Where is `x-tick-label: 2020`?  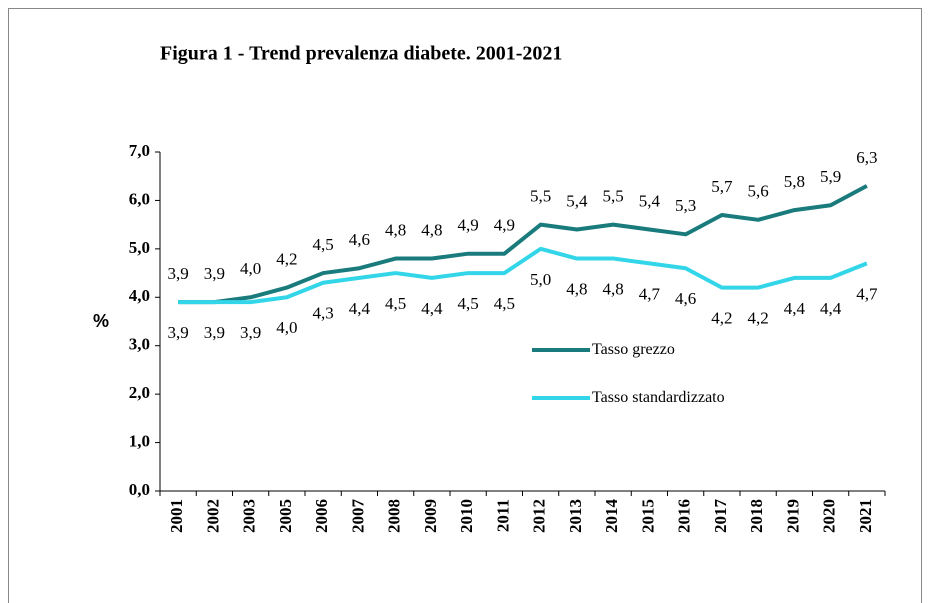
x-tick-label: 2020 is located at coordinates (829, 516).